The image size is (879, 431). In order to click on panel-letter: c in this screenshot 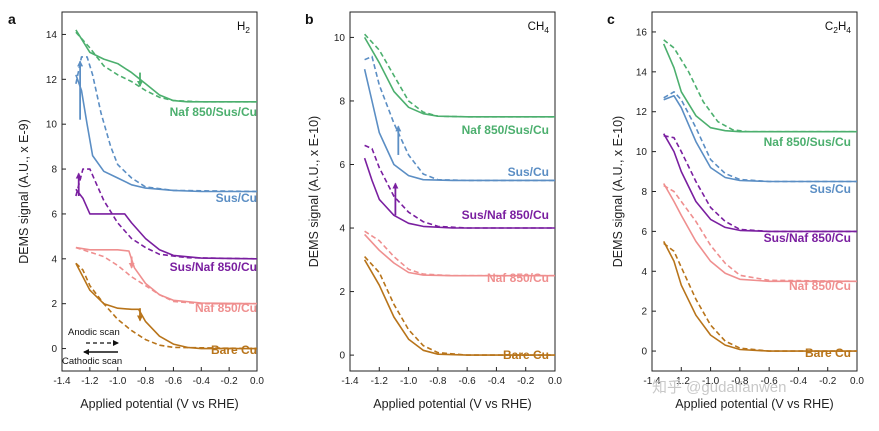, I will do `click(611, 19)`.